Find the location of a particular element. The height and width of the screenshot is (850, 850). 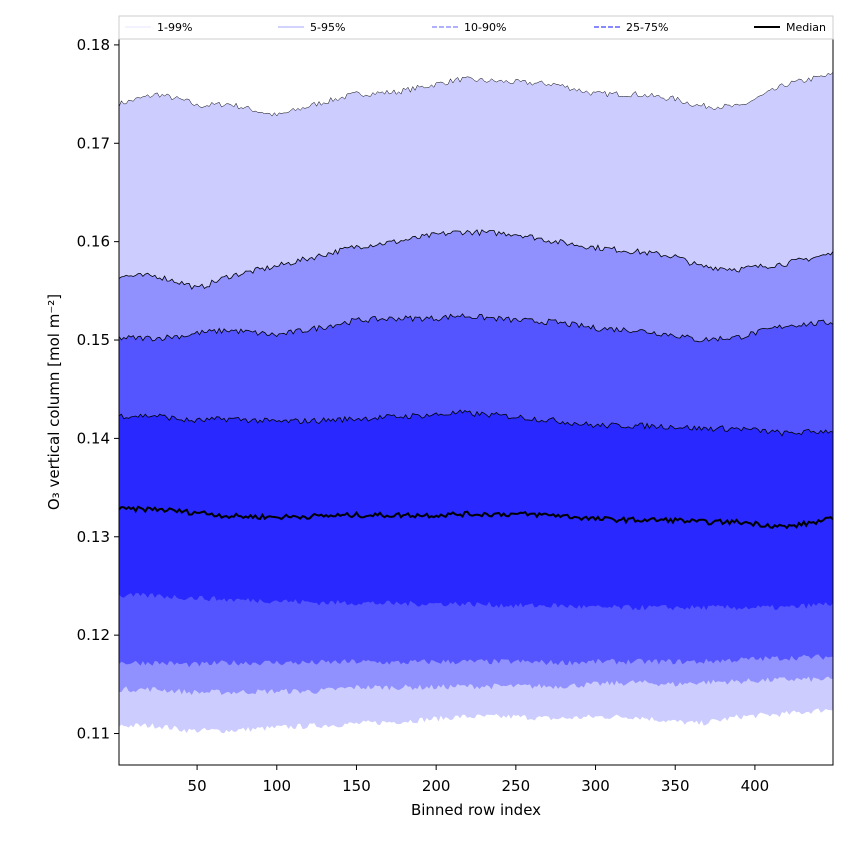

legend-item-5-95: 5-95% is located at coordinates (311, 27).